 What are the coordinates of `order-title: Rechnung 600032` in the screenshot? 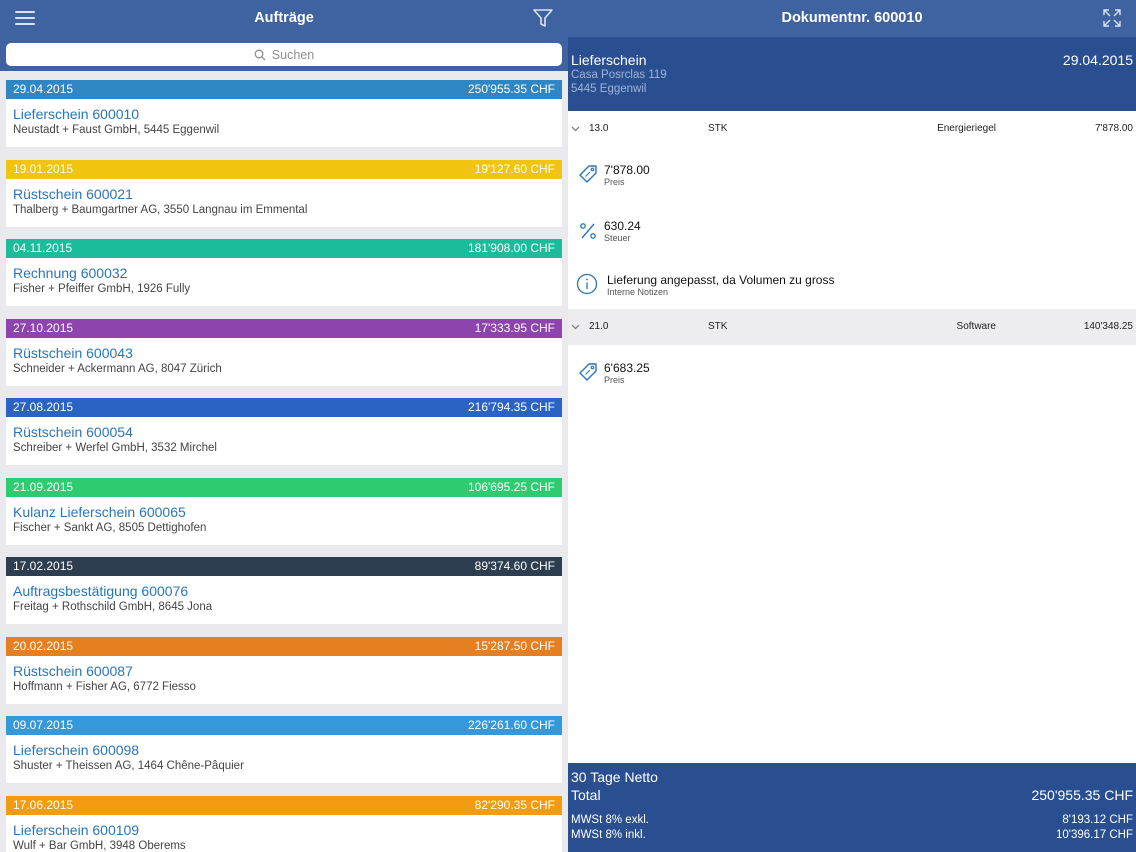 It's located at (70, 273).